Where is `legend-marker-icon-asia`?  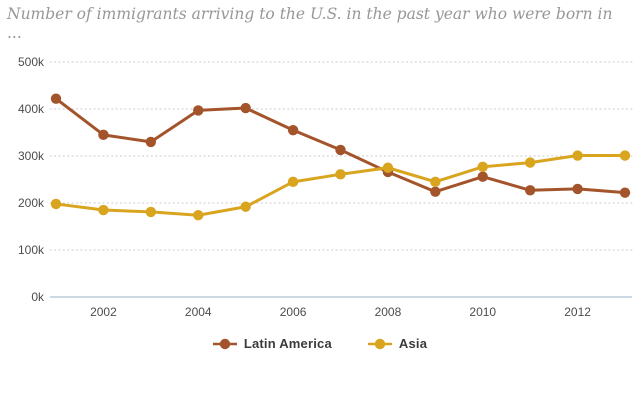 legend-marker-icon-asia is located at coordinates (379, 343).